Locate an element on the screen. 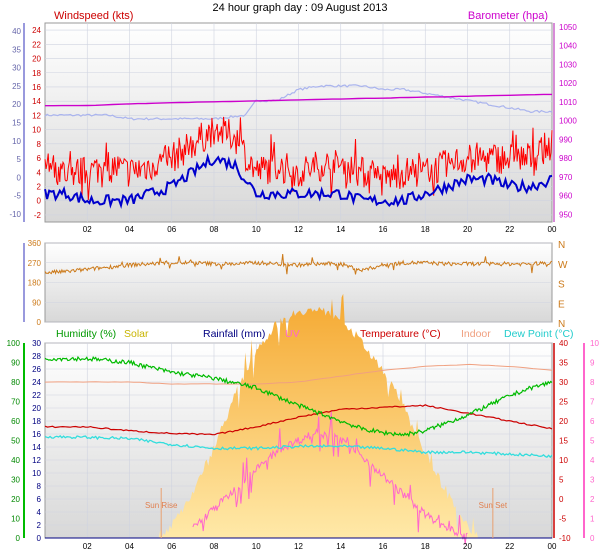 The height and width of the screenshot is (560, 600). x-tick-label: 06 is located at coordinates (171, 229).